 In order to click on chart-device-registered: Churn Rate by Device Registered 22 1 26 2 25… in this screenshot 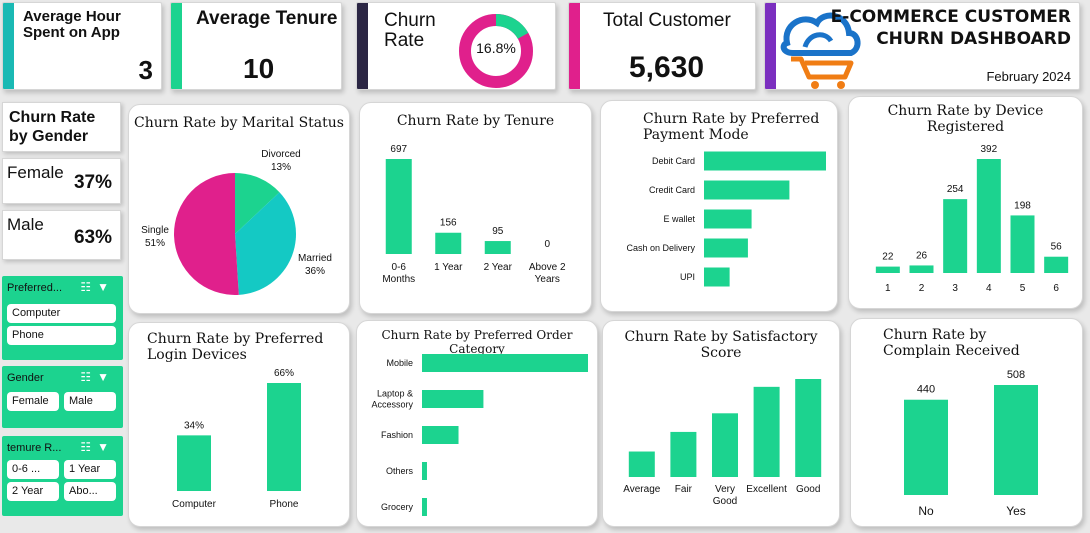, I will do `click(965, 202)`.